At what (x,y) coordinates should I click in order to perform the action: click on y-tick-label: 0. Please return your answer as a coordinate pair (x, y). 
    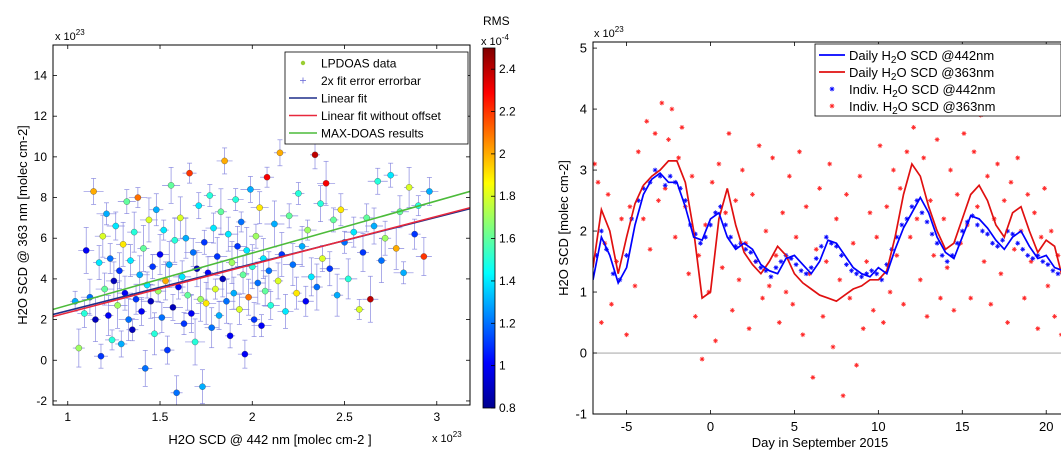
    Looking at the image, I should click on (43, 360).